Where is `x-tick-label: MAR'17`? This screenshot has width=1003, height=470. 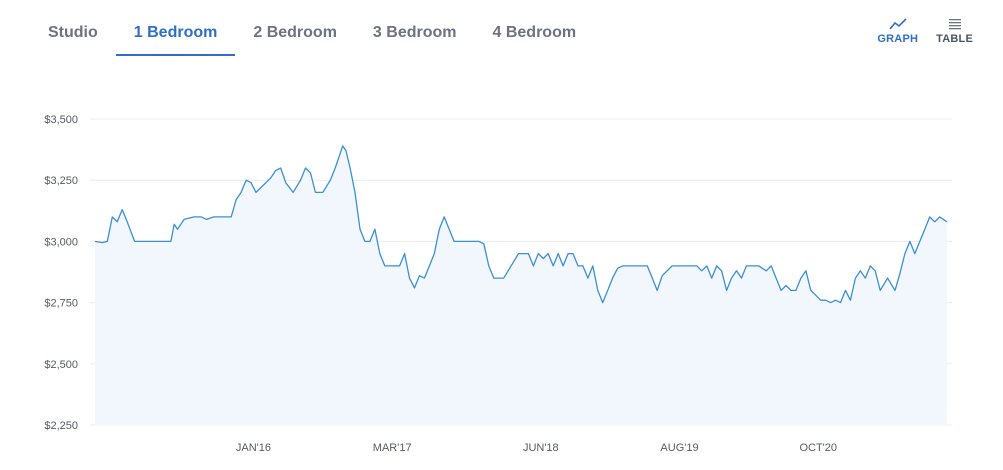
x-tick-label: MAR'17 is located at coordinates (392, 448).